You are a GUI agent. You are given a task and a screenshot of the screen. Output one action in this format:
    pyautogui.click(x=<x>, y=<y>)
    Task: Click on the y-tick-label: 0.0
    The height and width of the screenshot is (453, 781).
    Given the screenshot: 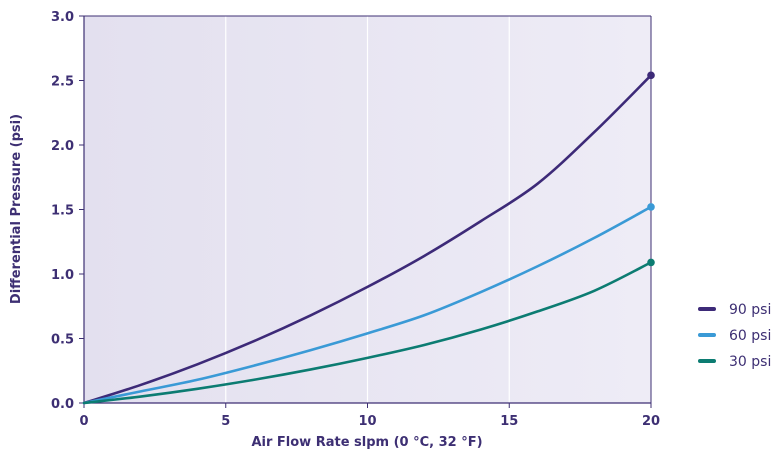 What is the action you would take?
    pyautogui.click(x=62, y=404)
    